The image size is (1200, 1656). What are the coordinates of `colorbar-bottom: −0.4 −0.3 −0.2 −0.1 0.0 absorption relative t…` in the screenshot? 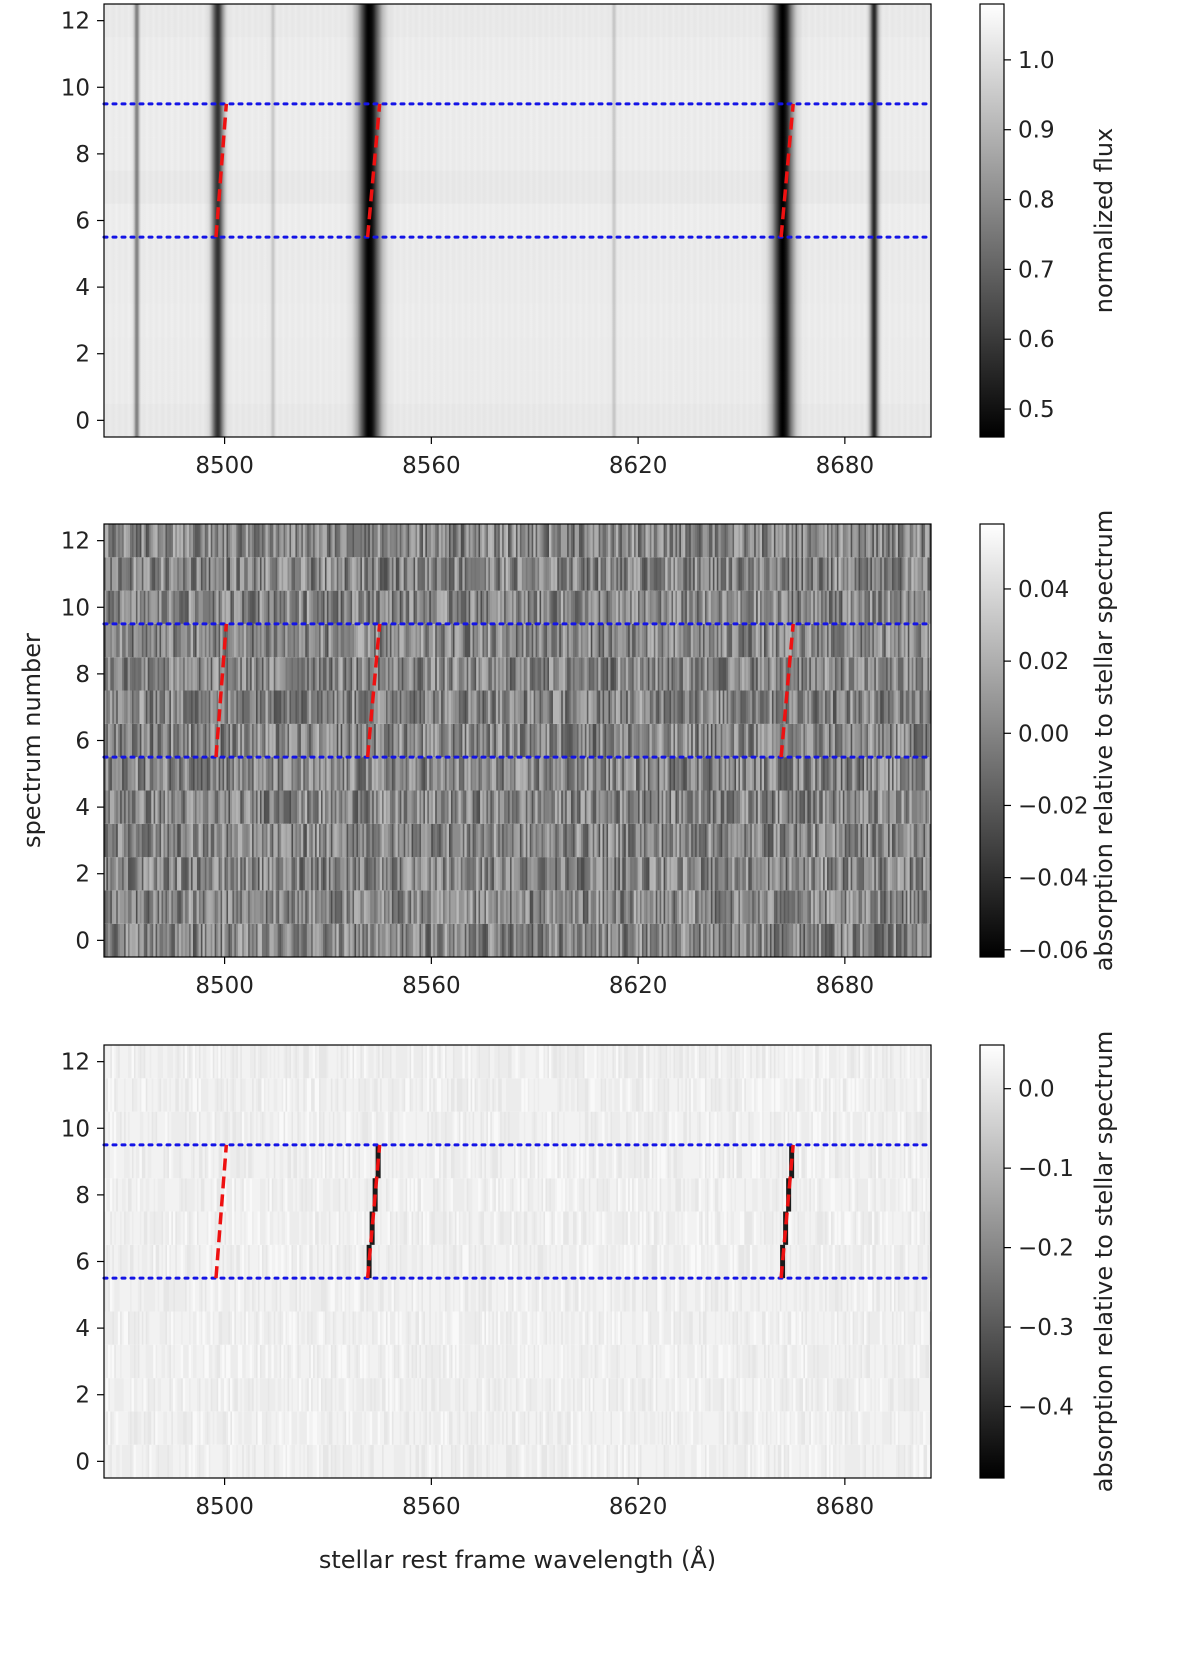 It's located at (1048, 1262).